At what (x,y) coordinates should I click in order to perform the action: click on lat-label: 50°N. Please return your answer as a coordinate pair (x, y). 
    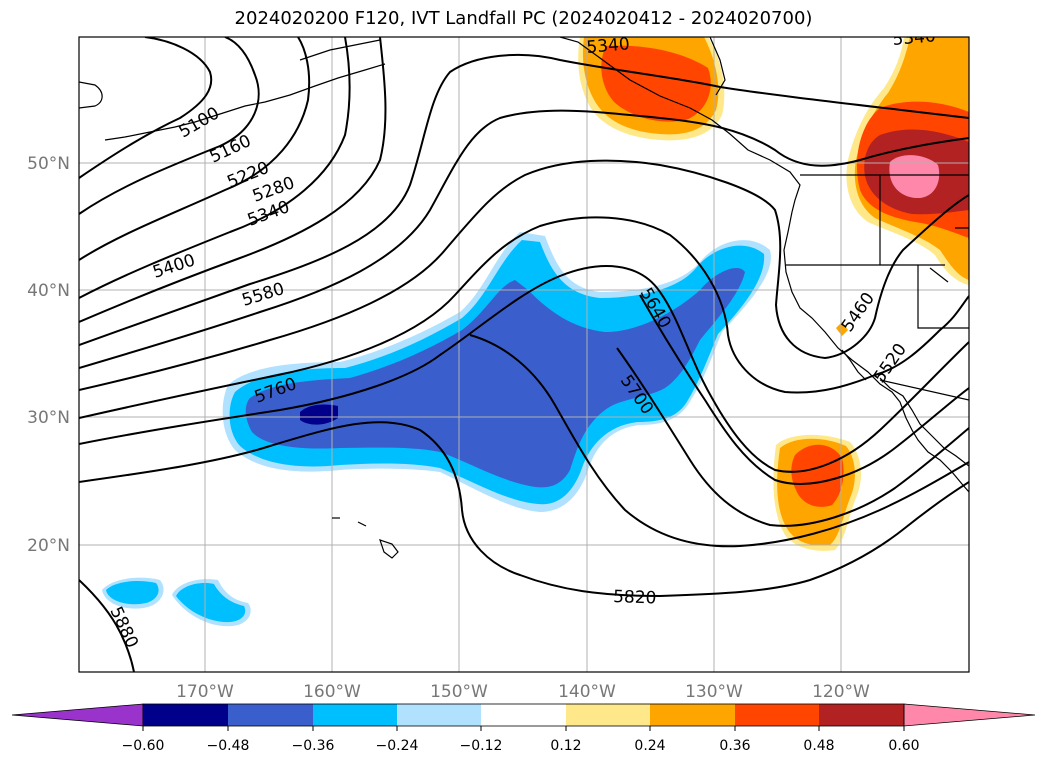
    Looking at the image, I should click on (48, 164).